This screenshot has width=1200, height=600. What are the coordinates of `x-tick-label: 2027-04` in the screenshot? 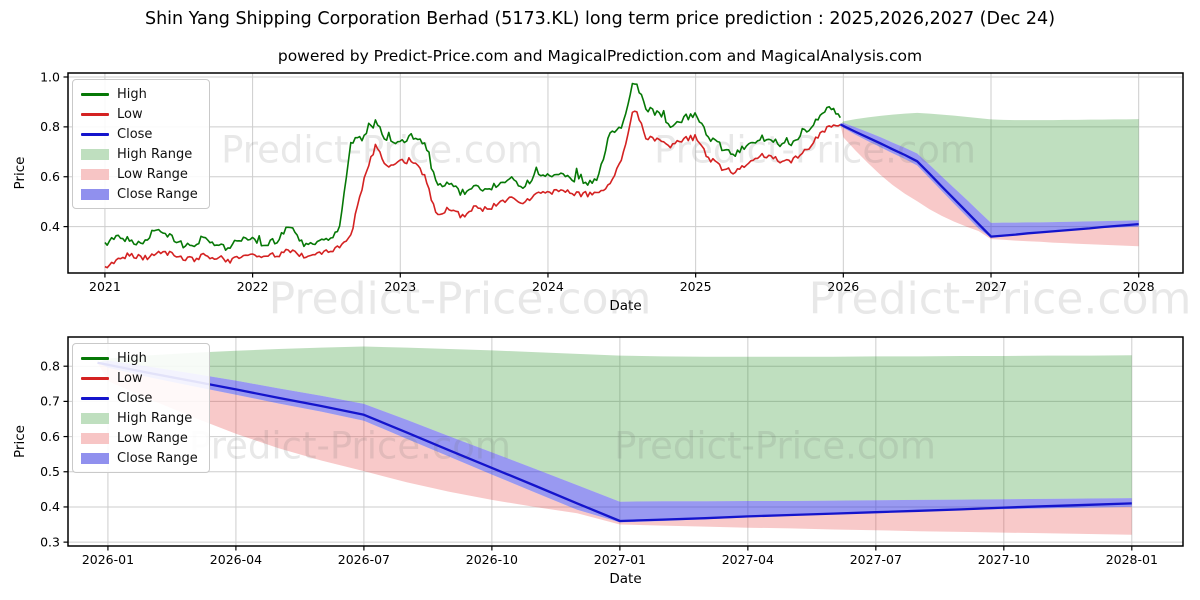 It's located at (748, 559).